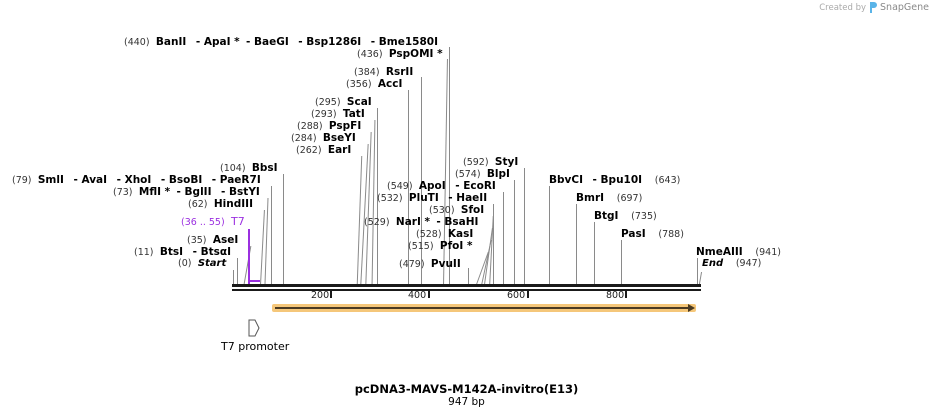  Describe the element at coordinates (482, 174) in the screenshot. I see `site-label-blpi: (574) BlpI` at that location.